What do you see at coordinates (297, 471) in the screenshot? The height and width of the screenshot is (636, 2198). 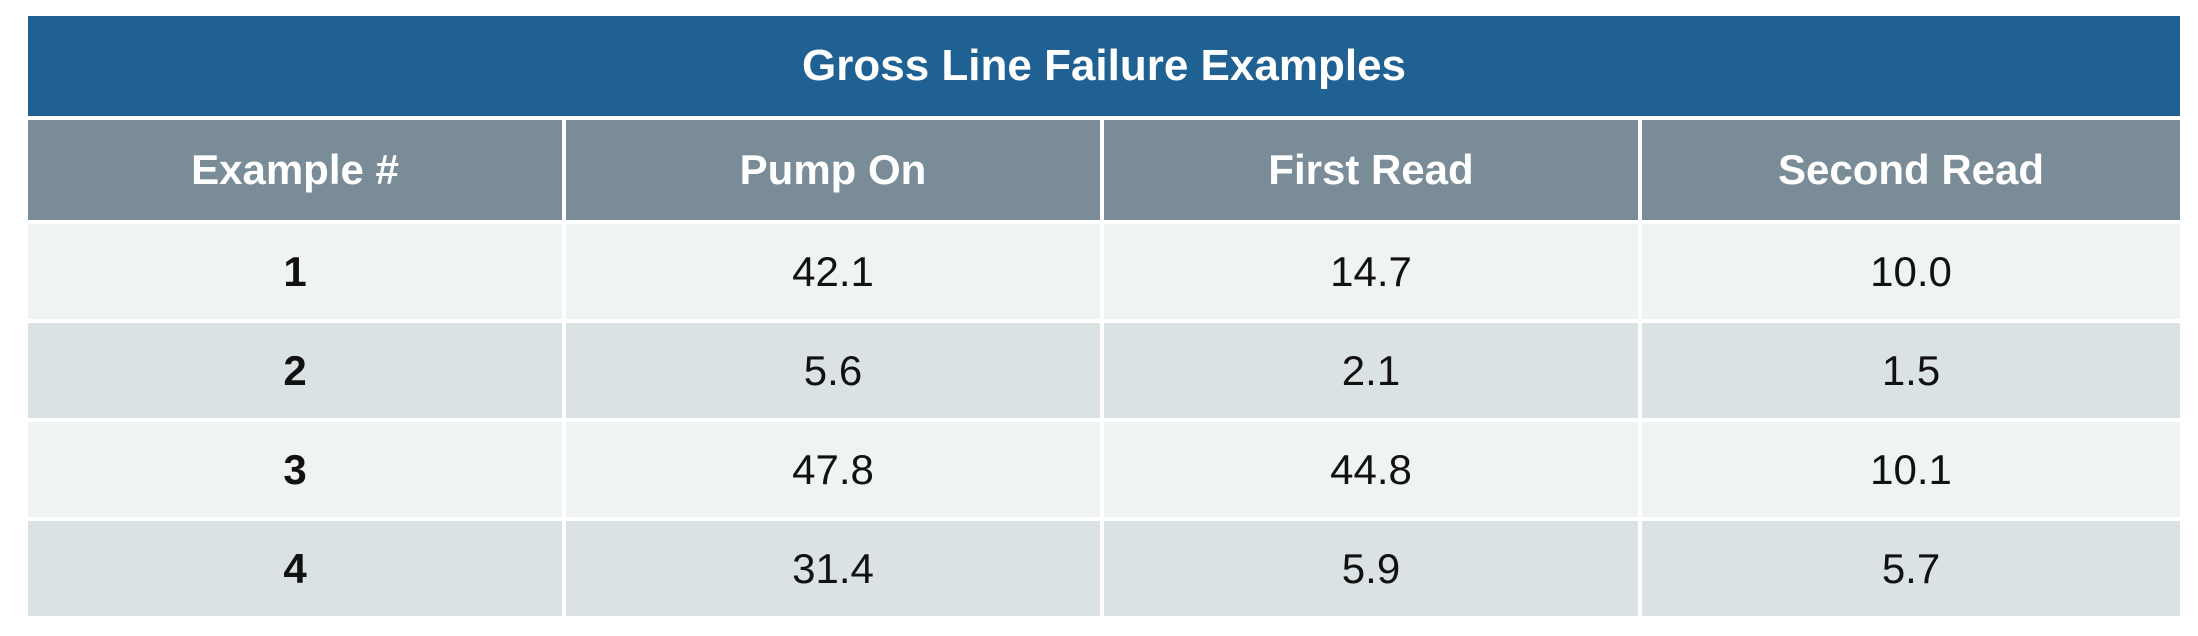 I see `cell-example-number: 3` at bounding box center [297, 471].